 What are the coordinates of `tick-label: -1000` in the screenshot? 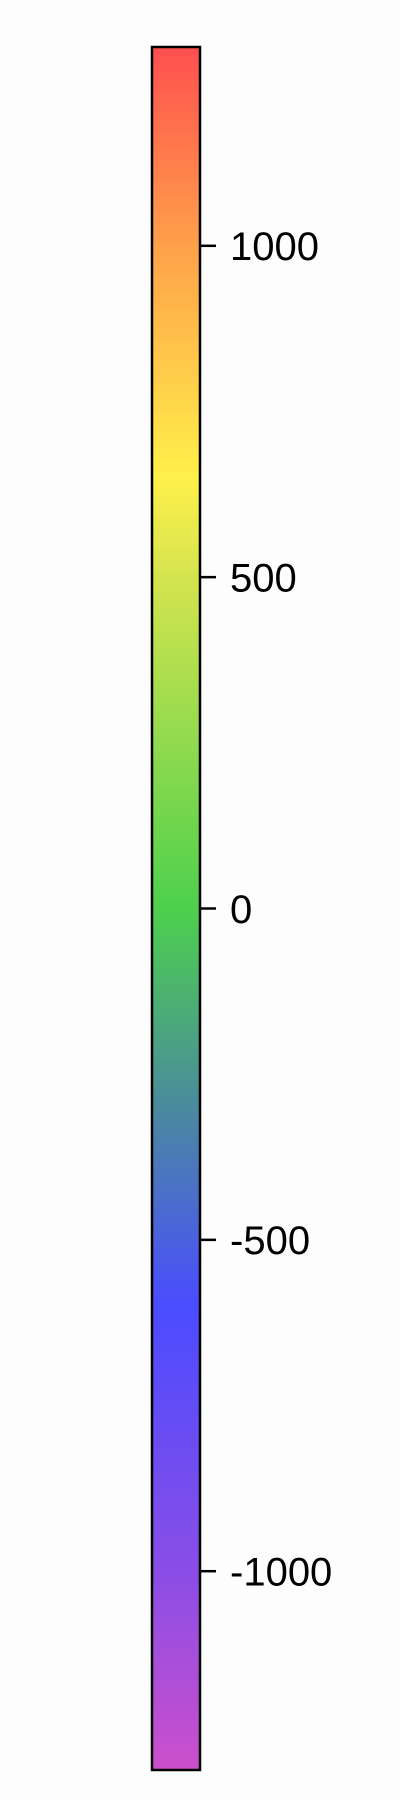 It's located at (281, 1573).